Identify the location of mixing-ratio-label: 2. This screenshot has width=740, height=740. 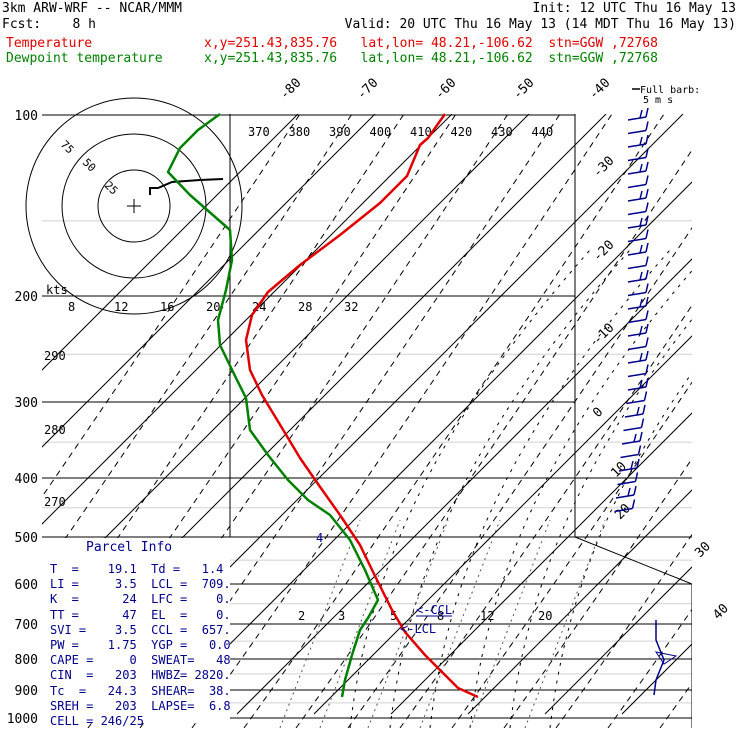
(301, 616).